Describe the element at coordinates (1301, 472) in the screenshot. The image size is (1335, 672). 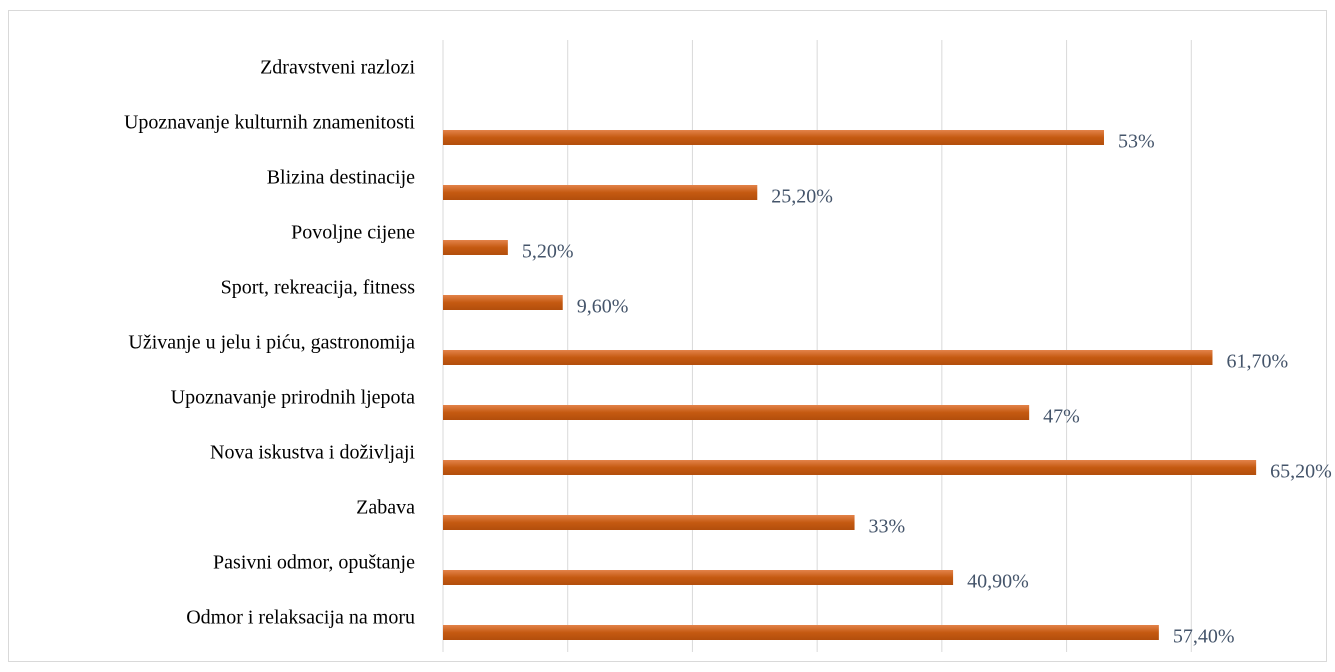
I see `value-label: 65,20%` at that location.